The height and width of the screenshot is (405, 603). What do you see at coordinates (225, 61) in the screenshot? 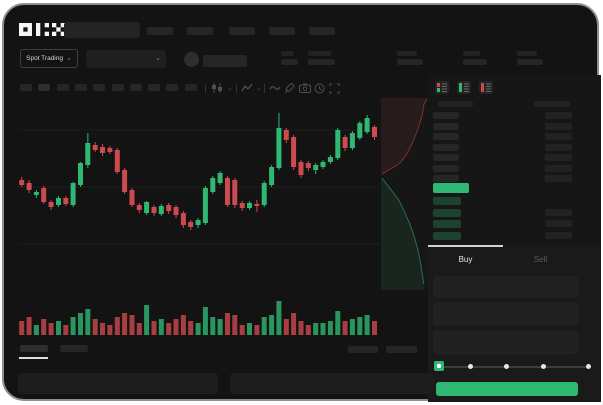
I see `pair-name-placeholder` at bounding box center [225, 61].